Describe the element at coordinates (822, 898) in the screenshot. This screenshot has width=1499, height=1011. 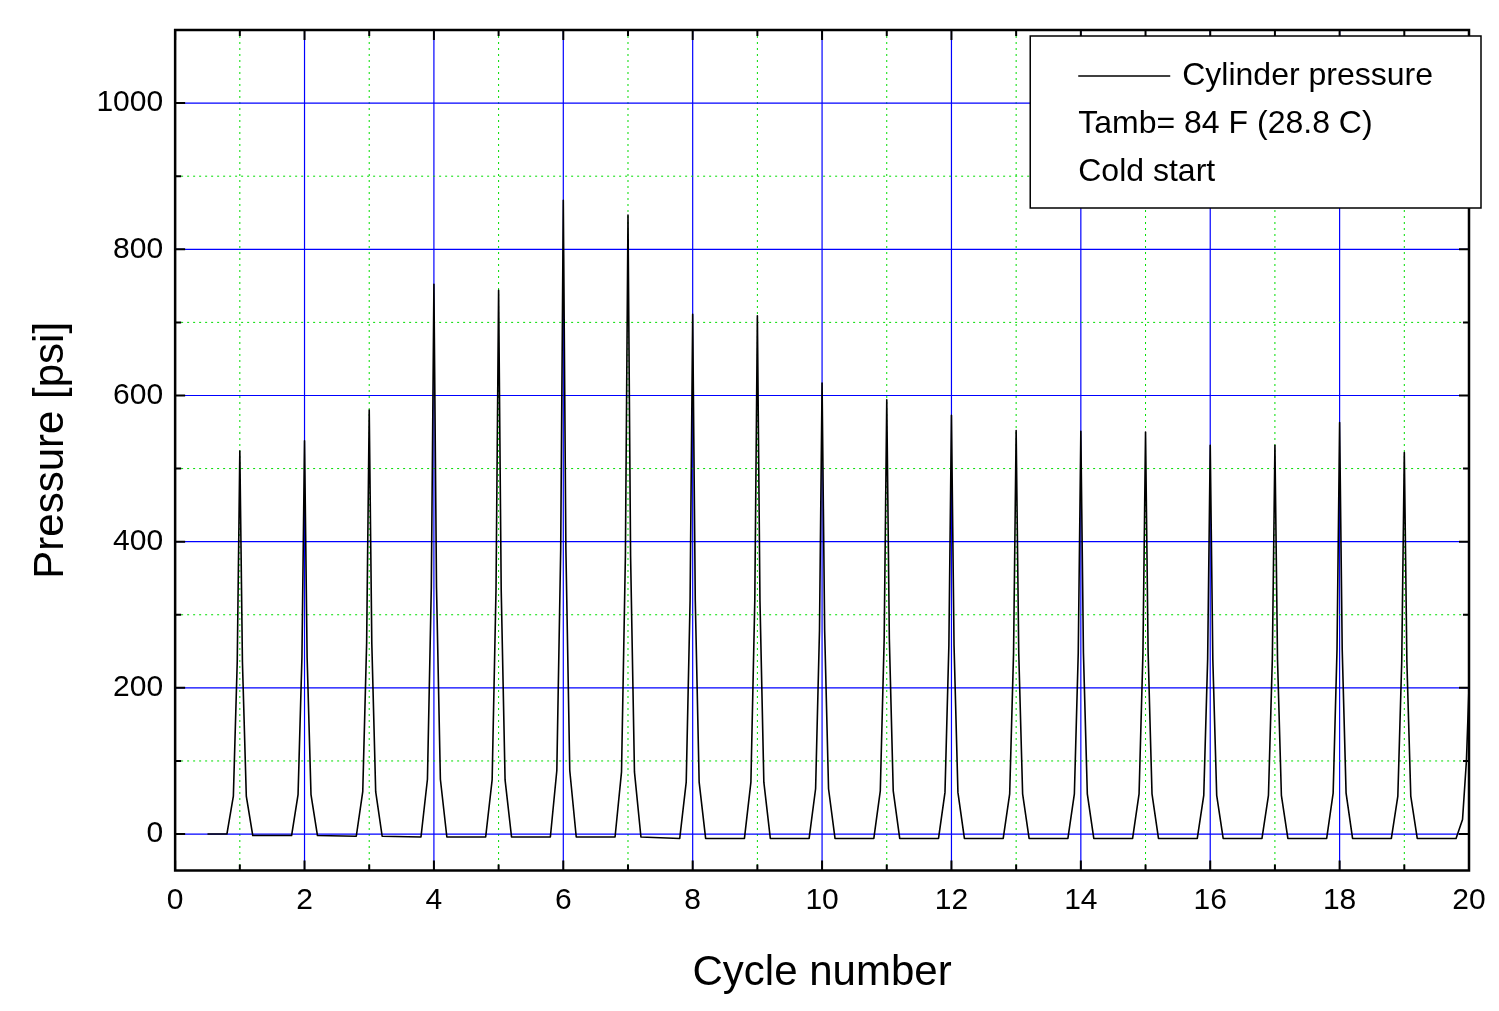
I see `x-tick-label: 10` at that location.